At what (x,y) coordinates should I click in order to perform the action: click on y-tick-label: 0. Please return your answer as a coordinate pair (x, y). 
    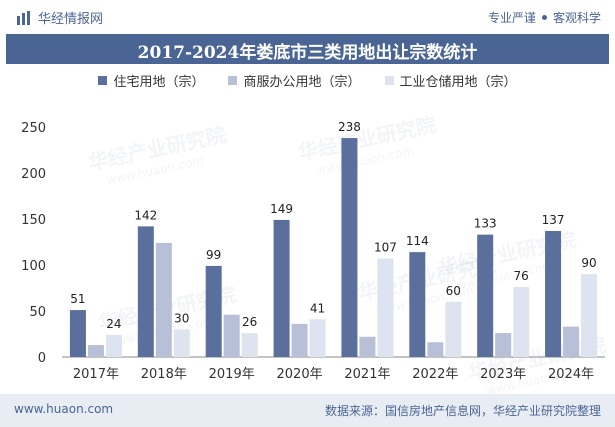
    Looking at the image, I should click on (42, 358).